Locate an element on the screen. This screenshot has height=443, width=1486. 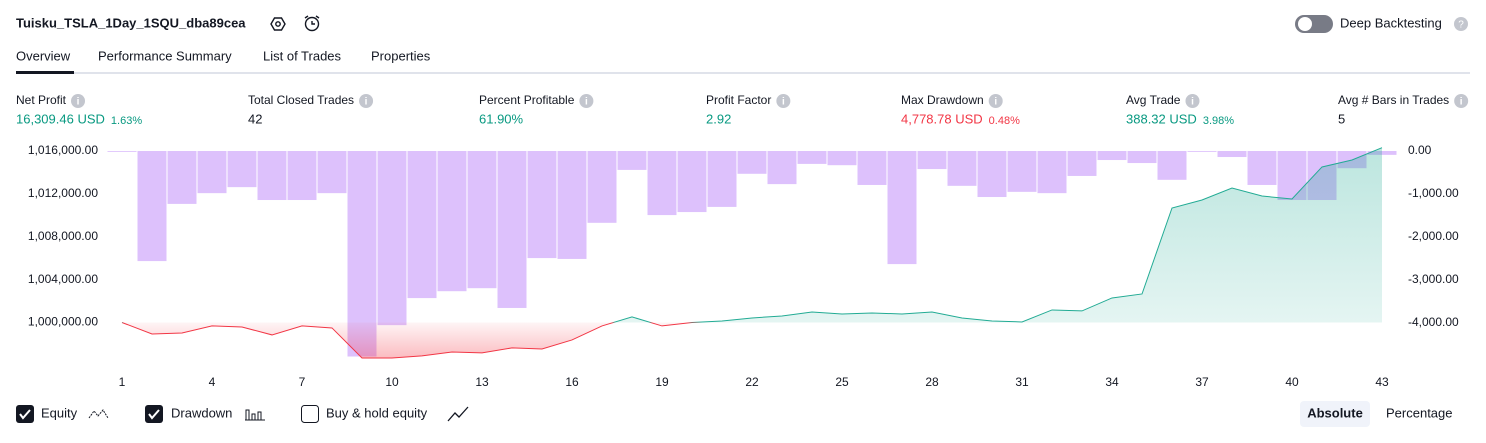
metric-label: Net Profit is located at coordinates (41, 100).